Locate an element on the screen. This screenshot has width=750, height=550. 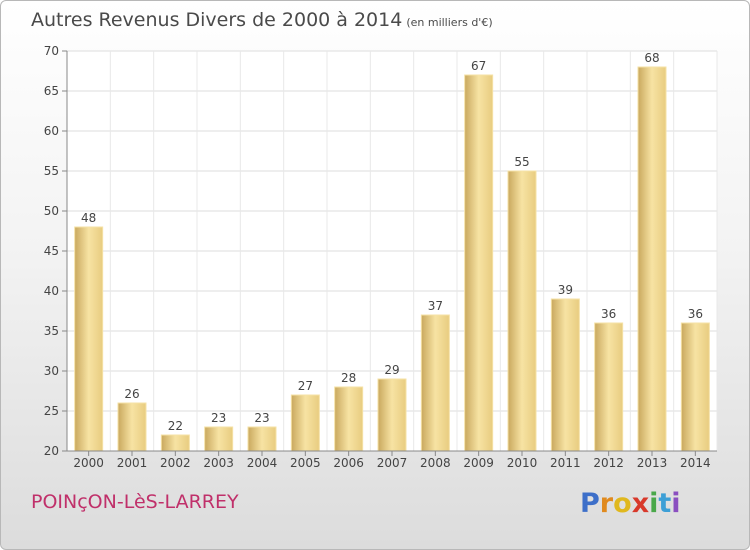
x-tick-label: 2003 is located at coordinates (218, 463).